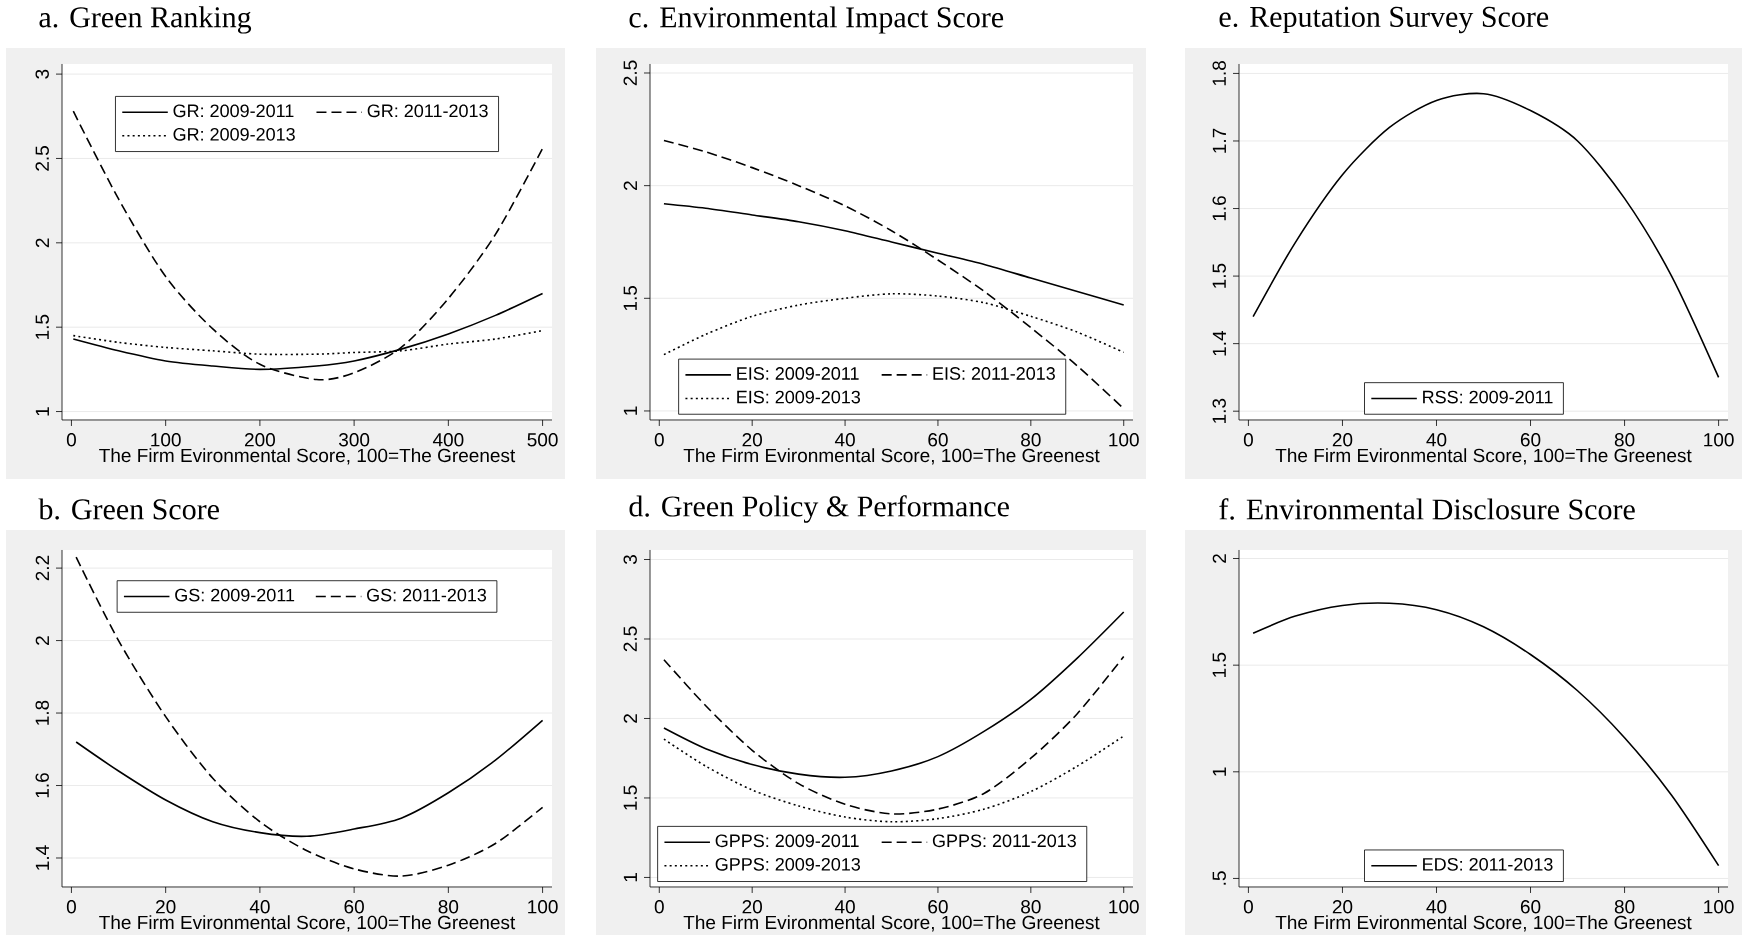  Describe the element at coordinates (1427, 509) in the screenshot. I see `chart-title: f. Environmental Disclosure Score` at that location.